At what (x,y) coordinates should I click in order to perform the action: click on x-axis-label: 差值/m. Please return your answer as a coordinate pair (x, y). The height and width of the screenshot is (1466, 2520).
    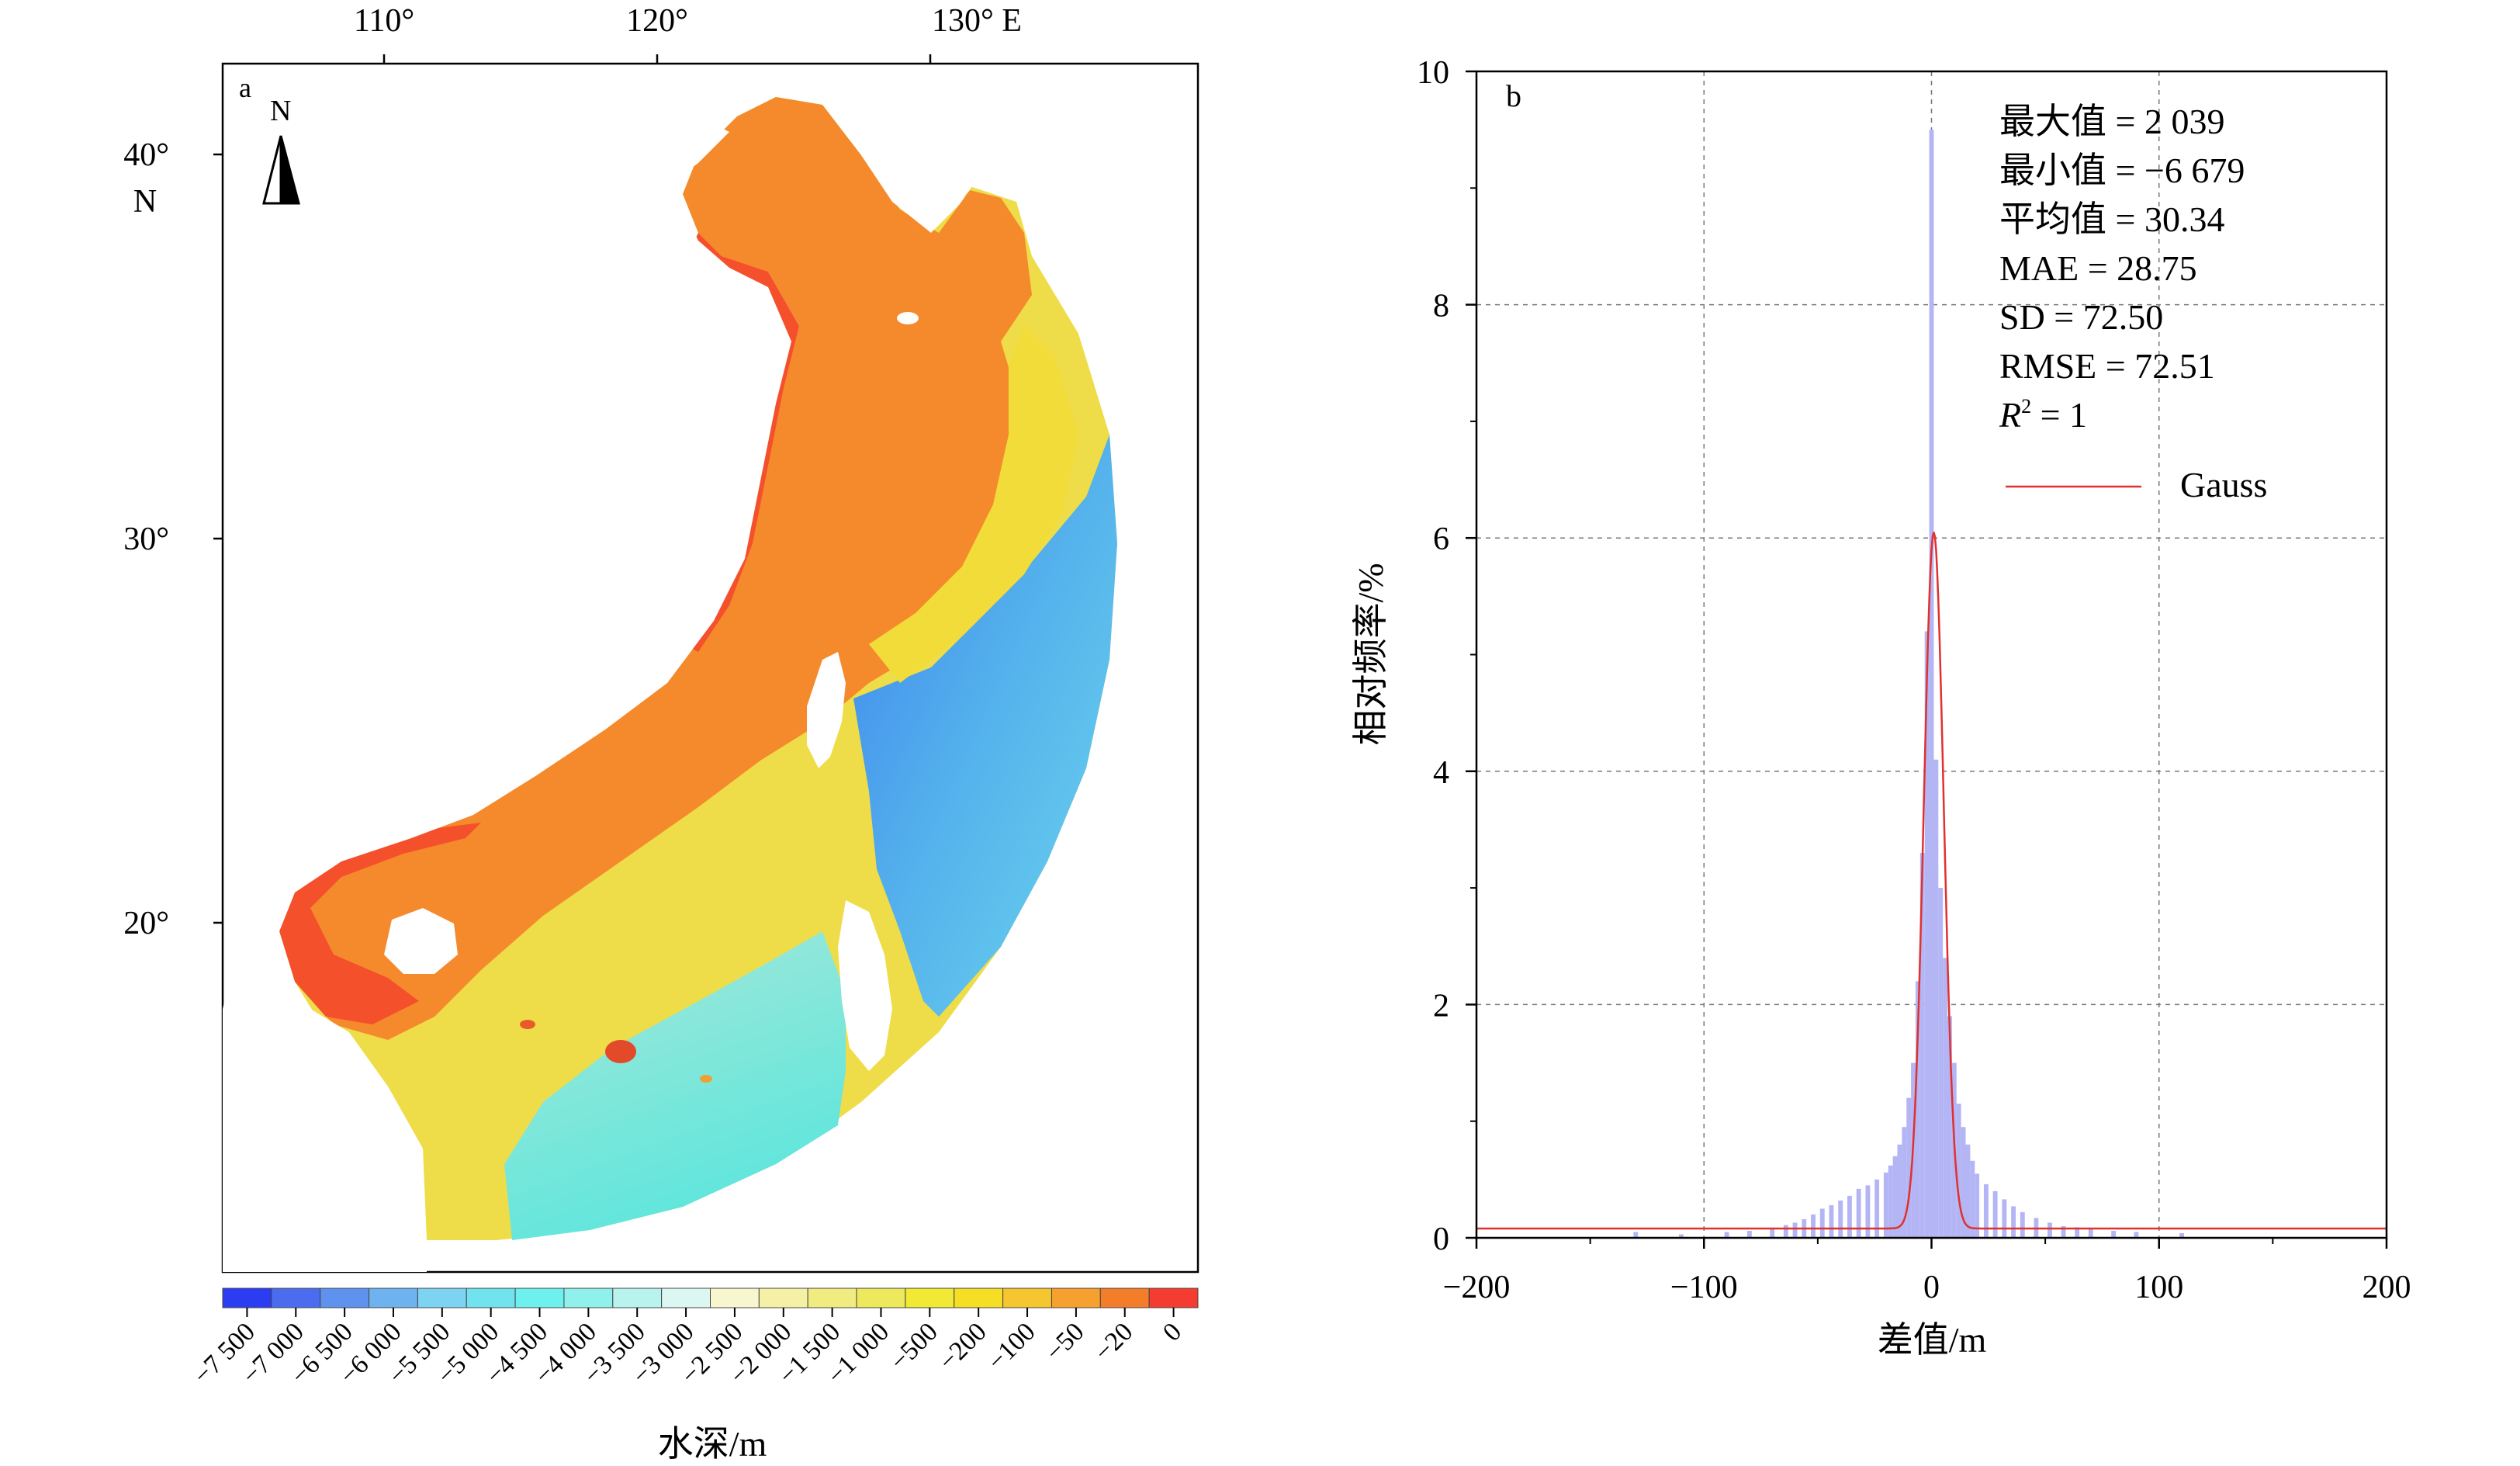
    Looking at the image, I should click on (1932, 1340).